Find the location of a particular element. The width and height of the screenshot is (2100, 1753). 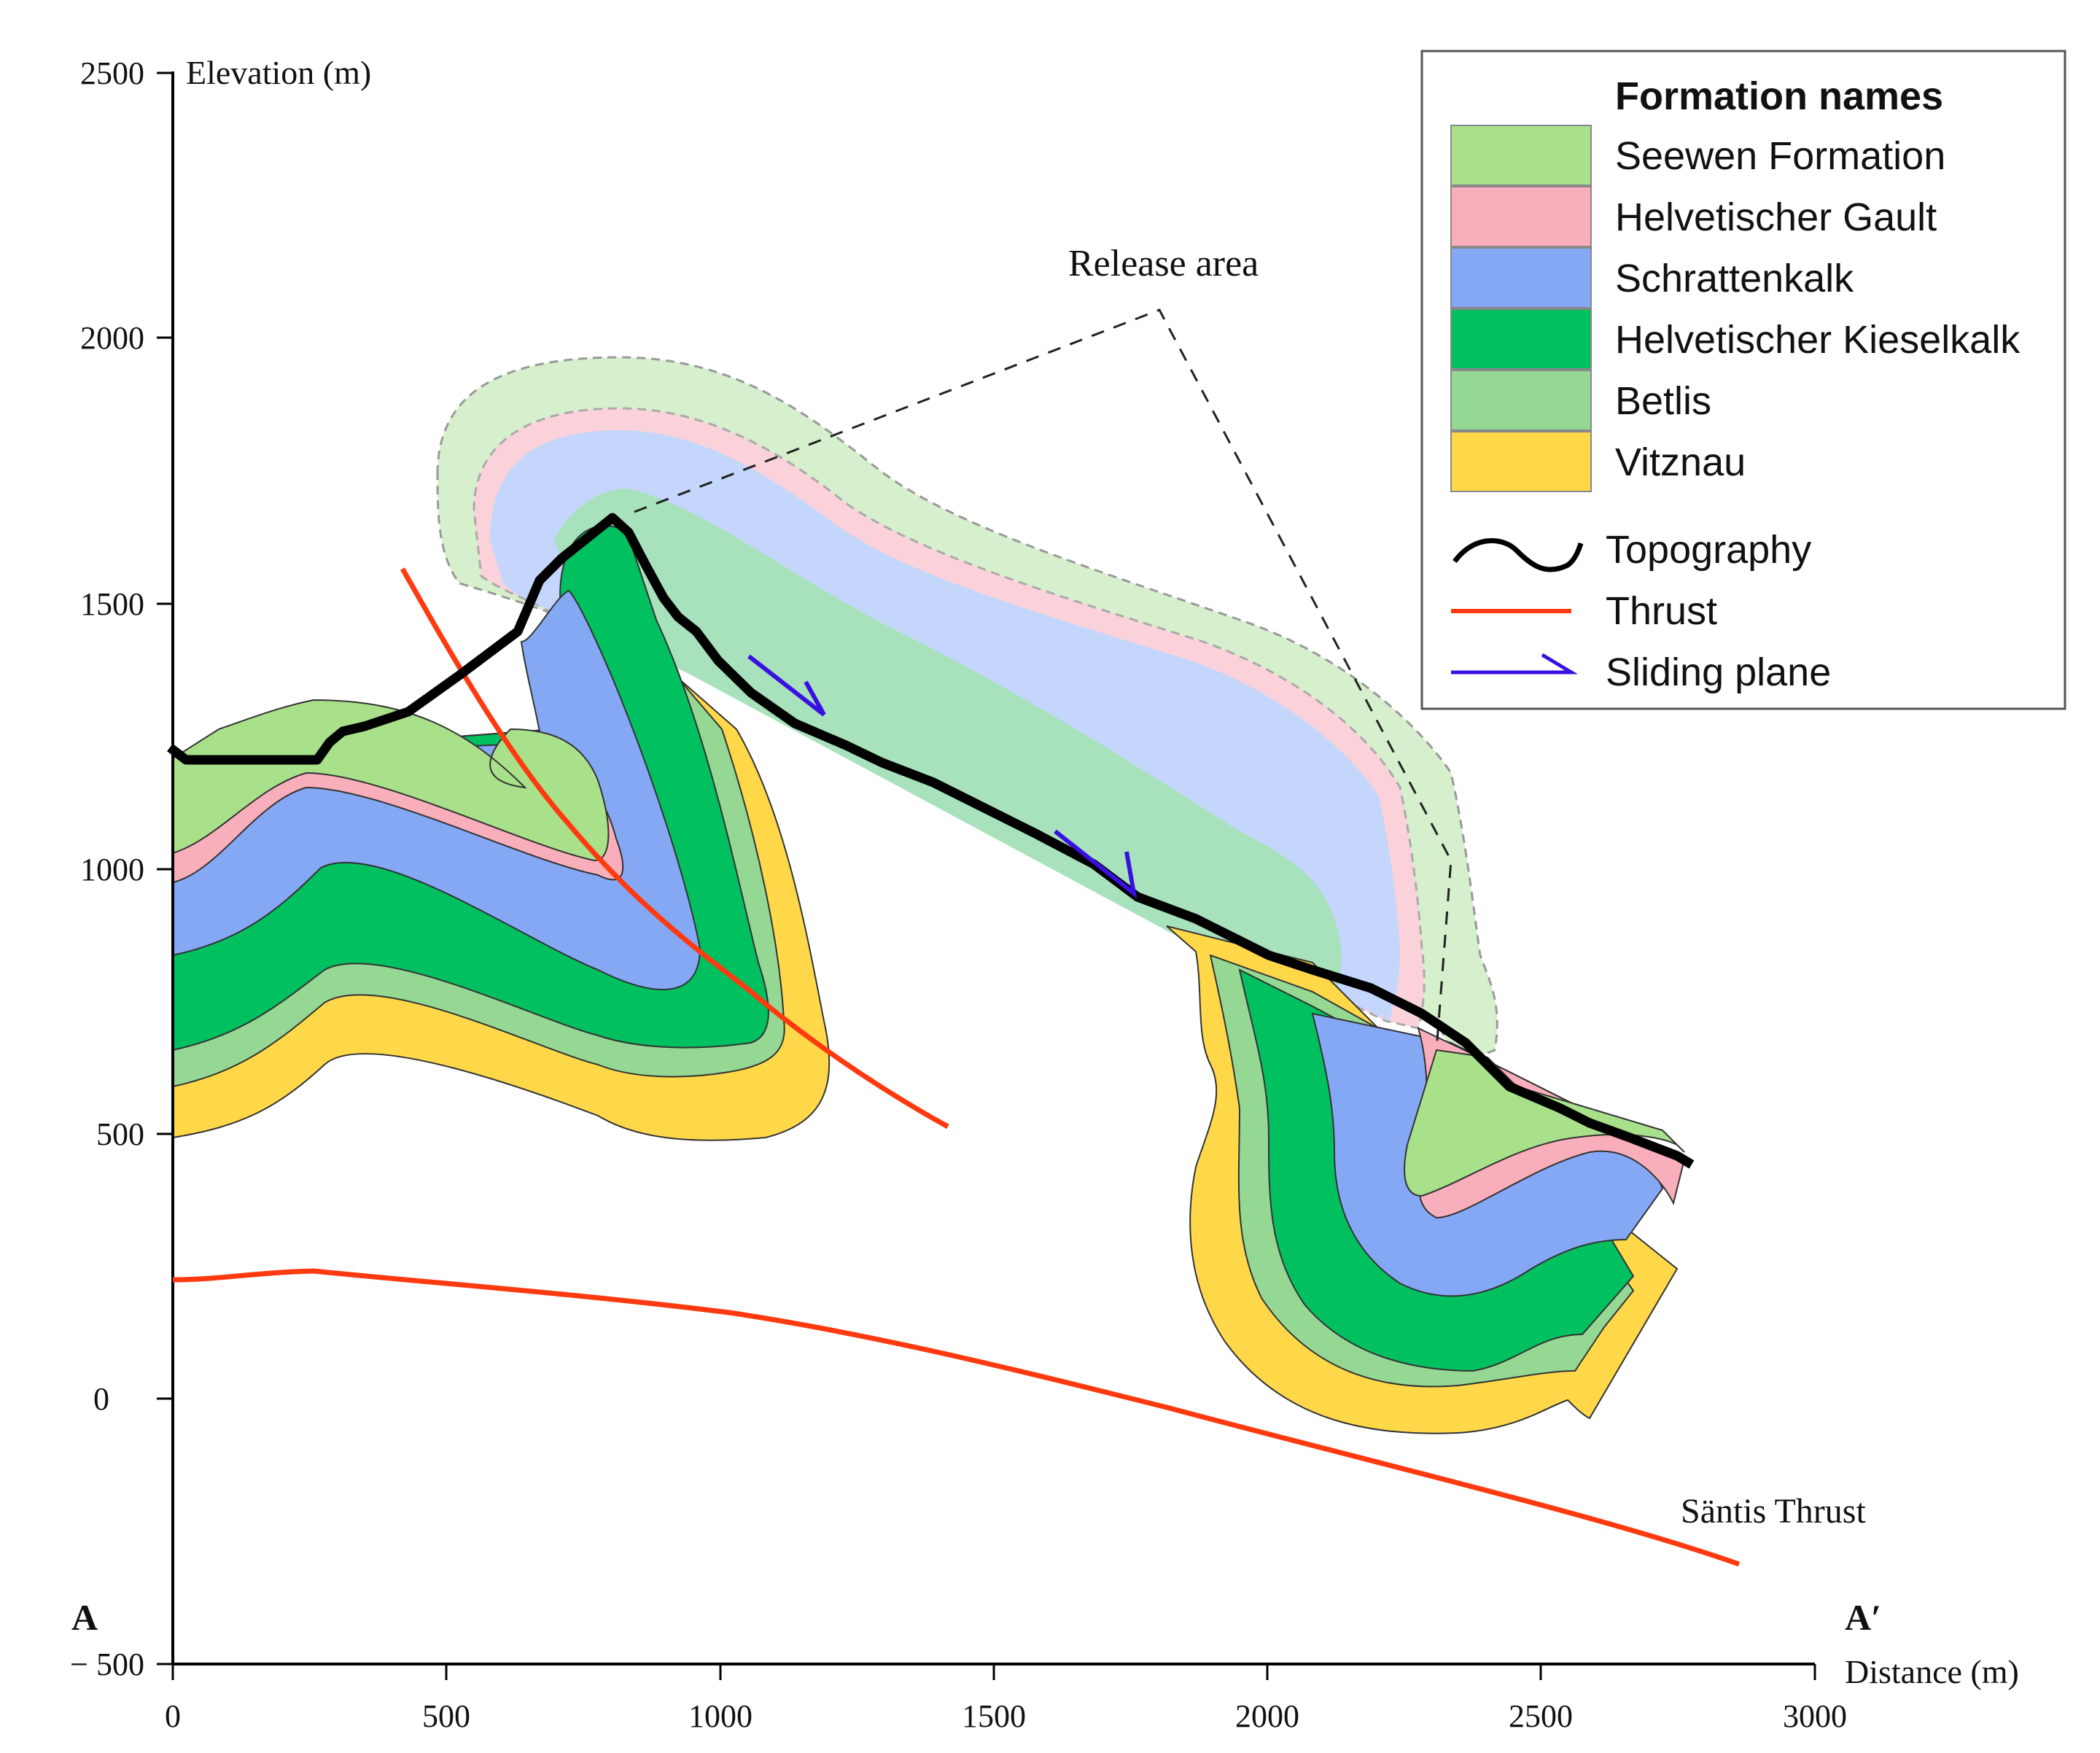

y-tick-label: 2500 is located at coordinates (112, 73).